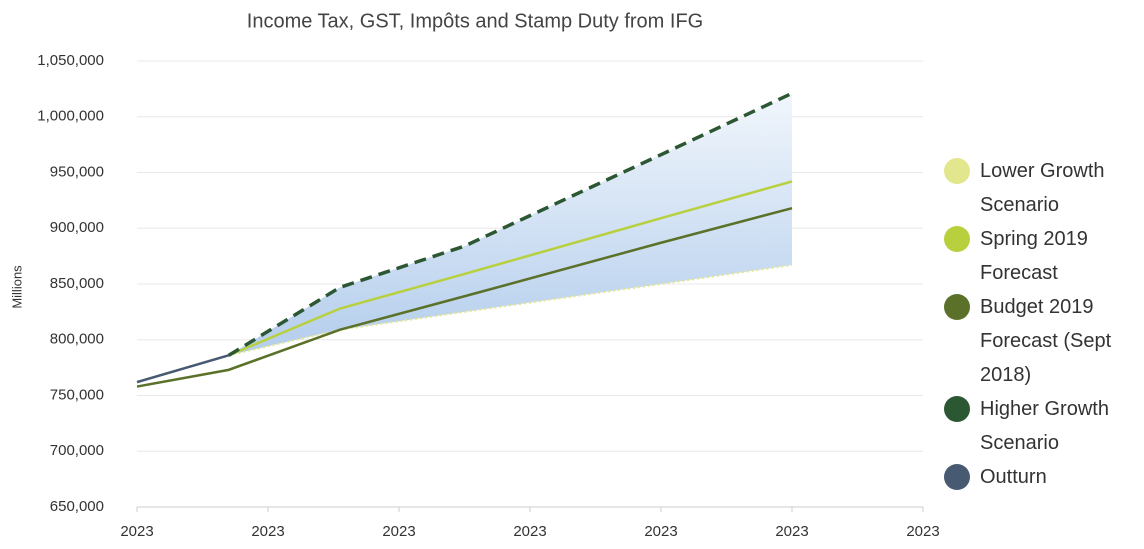  Describe the element at coordinates (77, 506) in the screenshot. I see `y-tick-label: 650,000` at that location.